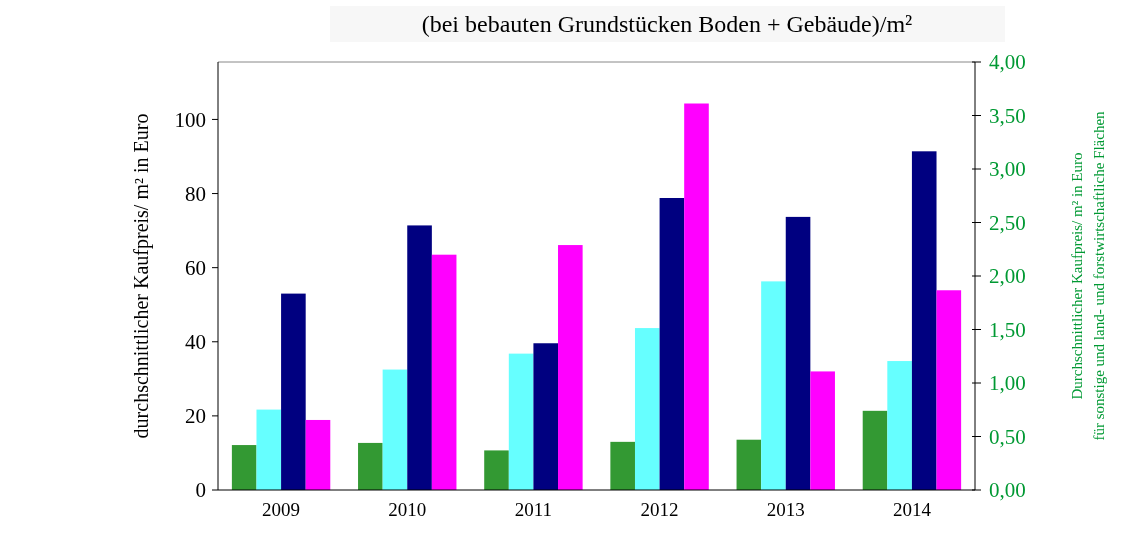  What do you see at coordinates (1007, 222) in the screenshot?
I see `y2-tick-label: 2,50` at bounding box center [1007, 222].